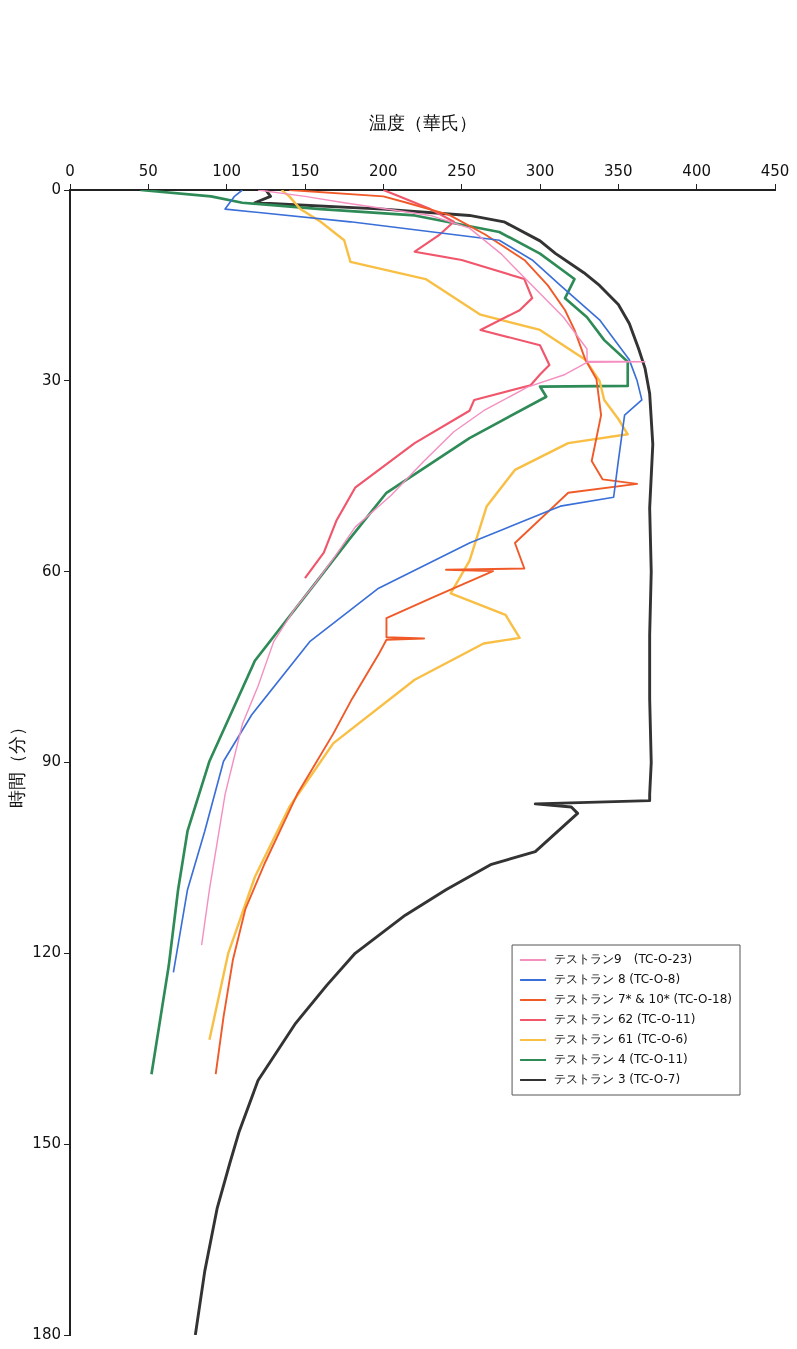 This screenshot has height=1349, width=797. I want to click on legend-label: テストラン 61 (TC-O-6), so click(621, 1039).